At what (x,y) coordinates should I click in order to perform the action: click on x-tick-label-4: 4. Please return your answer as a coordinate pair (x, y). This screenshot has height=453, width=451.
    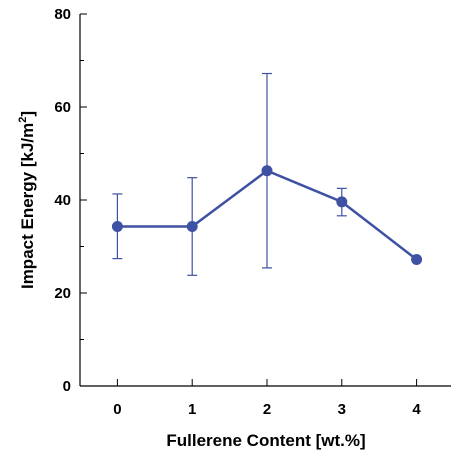
    Looking at the image, I should click on (416, 409).